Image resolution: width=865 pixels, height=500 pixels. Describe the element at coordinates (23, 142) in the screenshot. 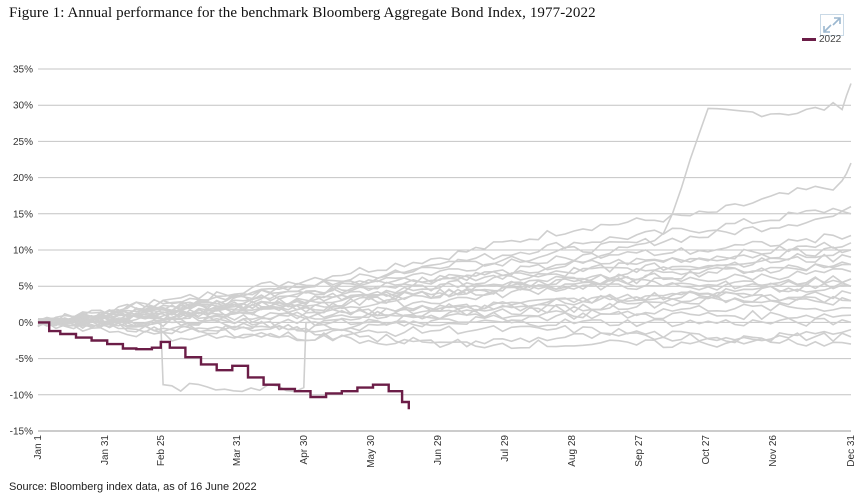

I see `y-tick-label: 25%` at that location.